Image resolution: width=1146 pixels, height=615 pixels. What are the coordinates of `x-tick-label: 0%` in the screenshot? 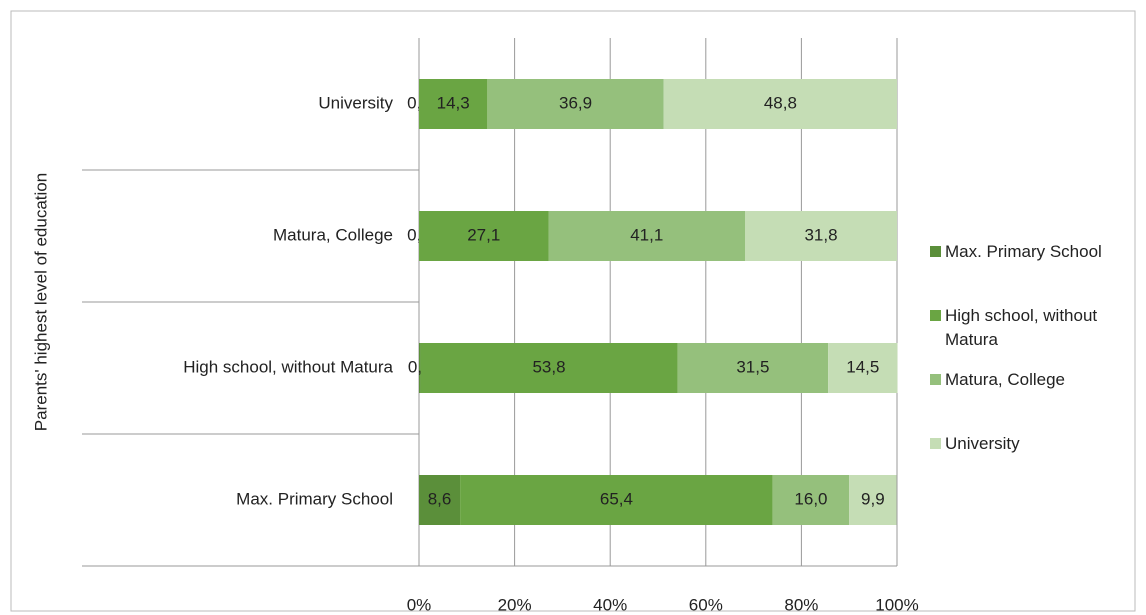 It's located at (419, 604).